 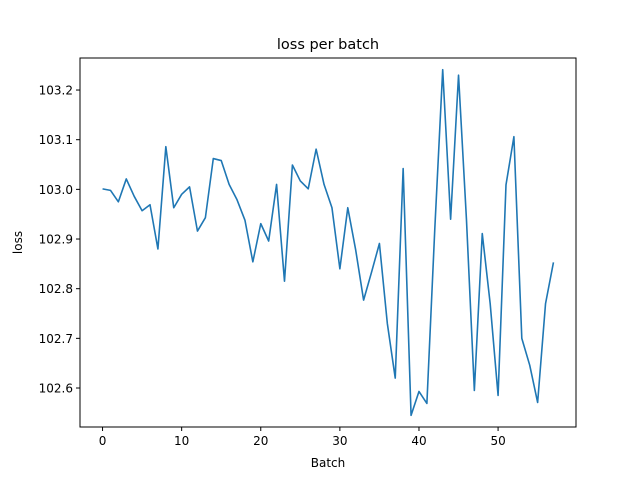 I want to click on x-tick-label: 10, so click(x=181, y=441).